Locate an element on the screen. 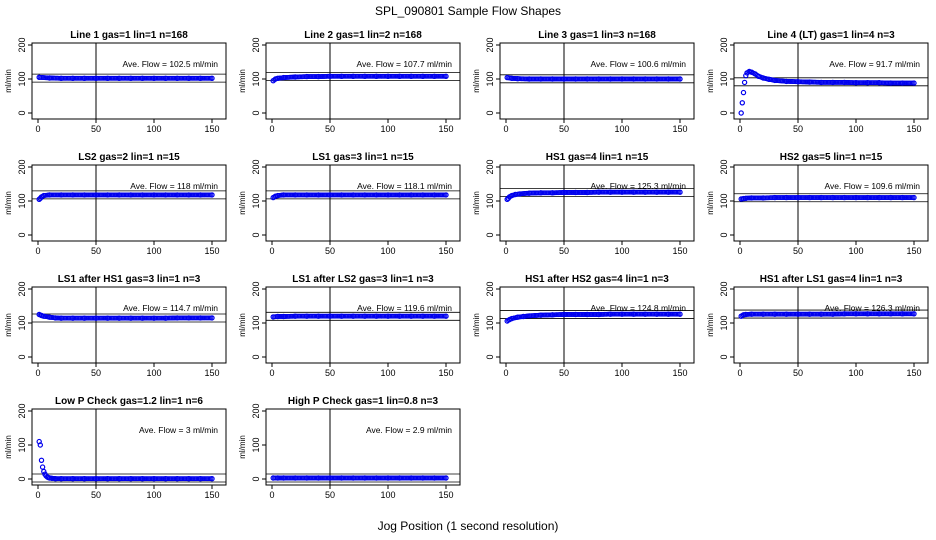 This screenshot has width=936, height=540. panel-title: LS2 gas=2 lin=1 n=15 is located at coordinates (129, 157).